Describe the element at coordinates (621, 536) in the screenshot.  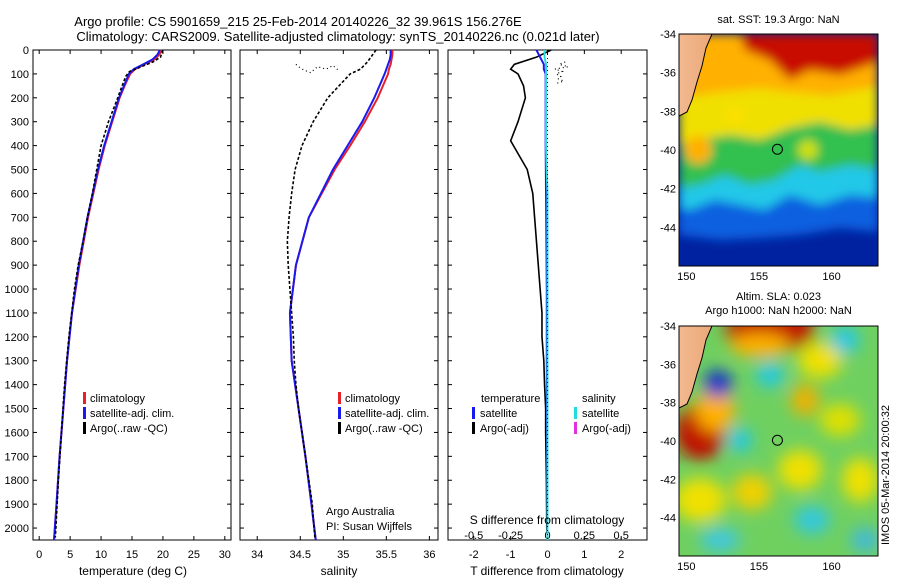
I see `s-diff-tick-label: 0.5` at that location.